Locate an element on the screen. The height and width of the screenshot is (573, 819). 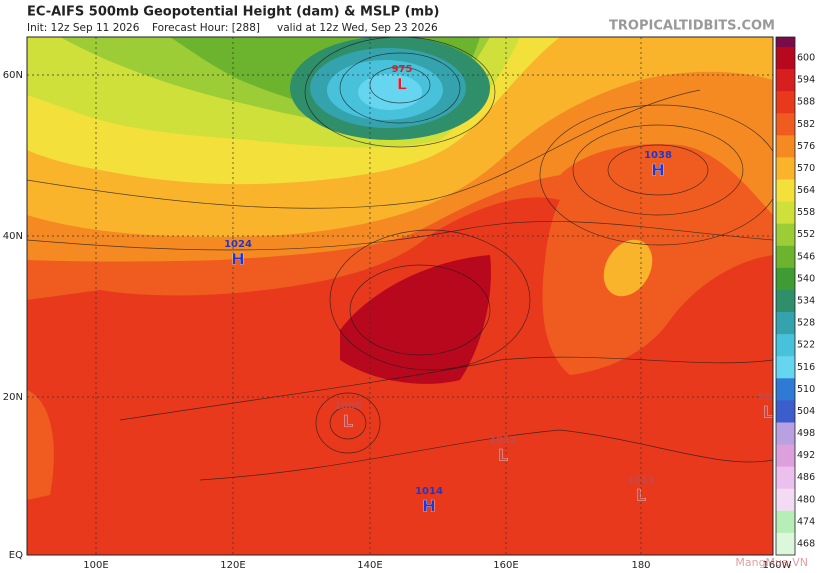
lon-label: 160E is located at coordinates (505, 565).